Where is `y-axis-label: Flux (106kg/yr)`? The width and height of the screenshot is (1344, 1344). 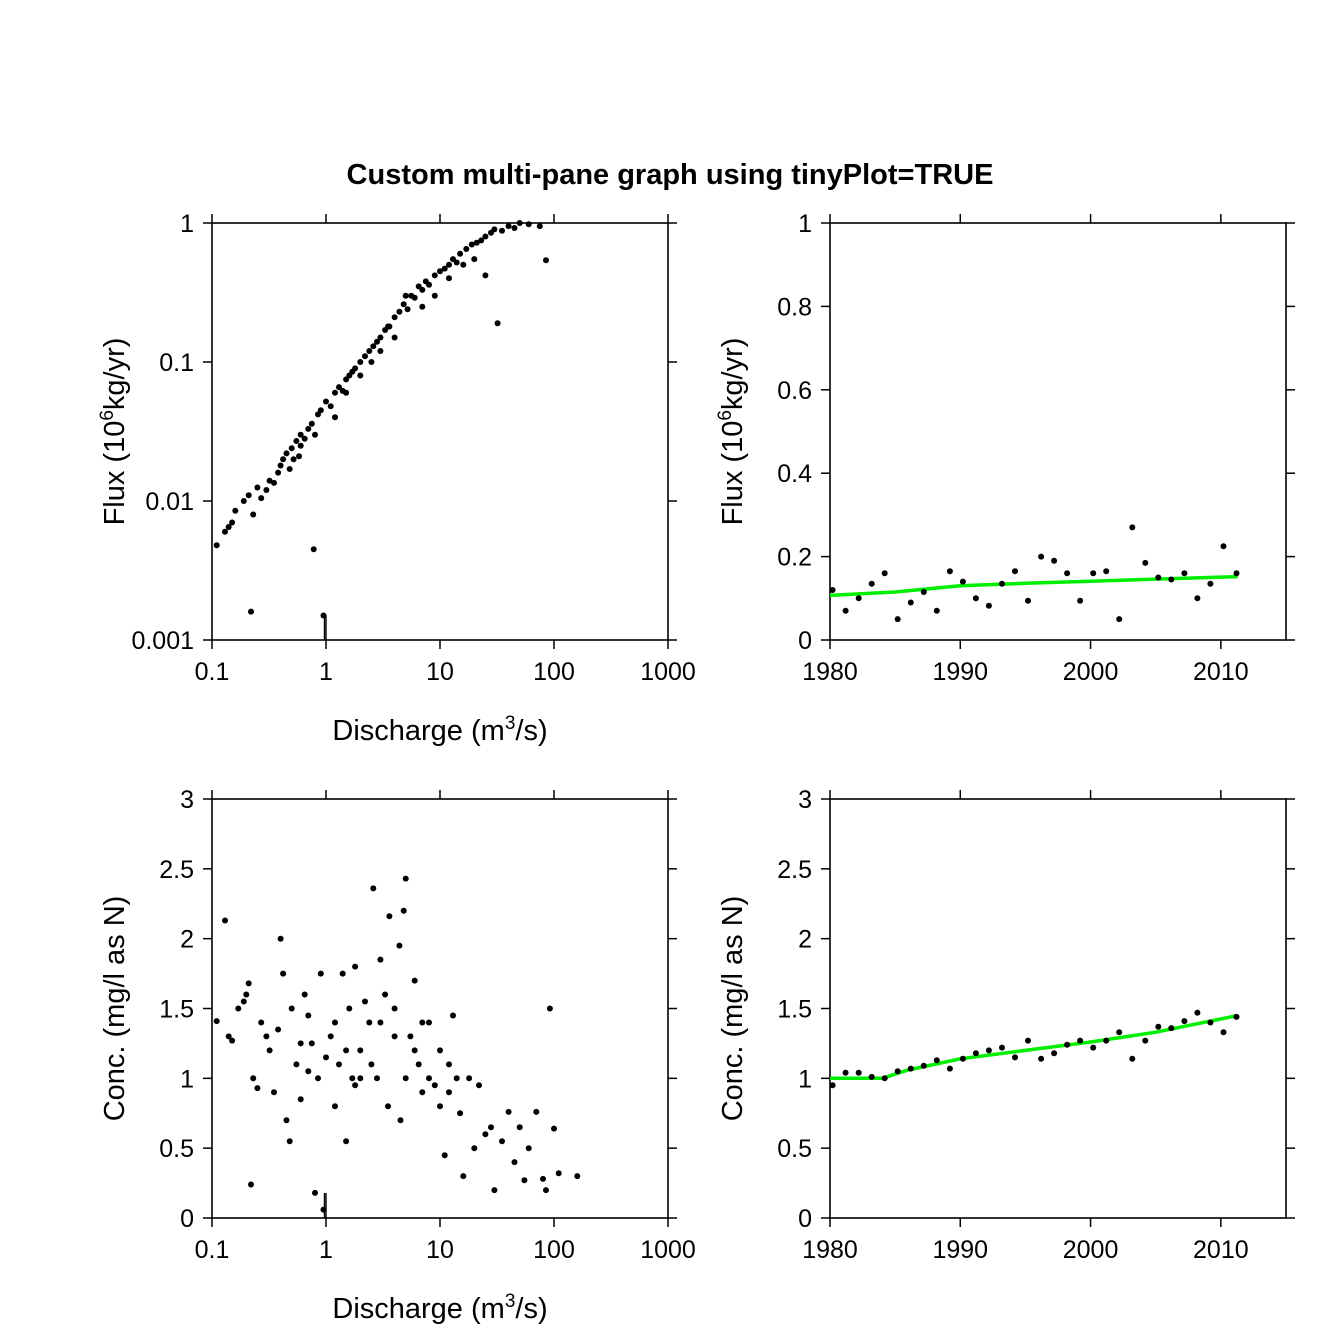 y-axis-label: Flux (106kg/yr) is located at coordinates (732, 432).